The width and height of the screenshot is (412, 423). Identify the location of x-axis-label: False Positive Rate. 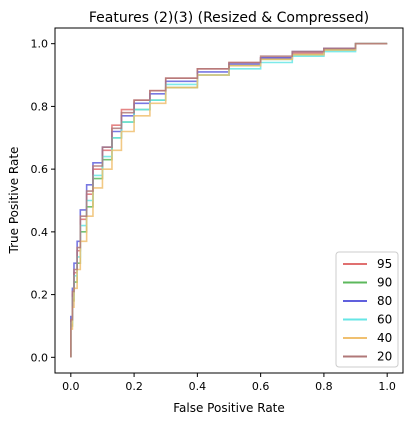
(229, 408).